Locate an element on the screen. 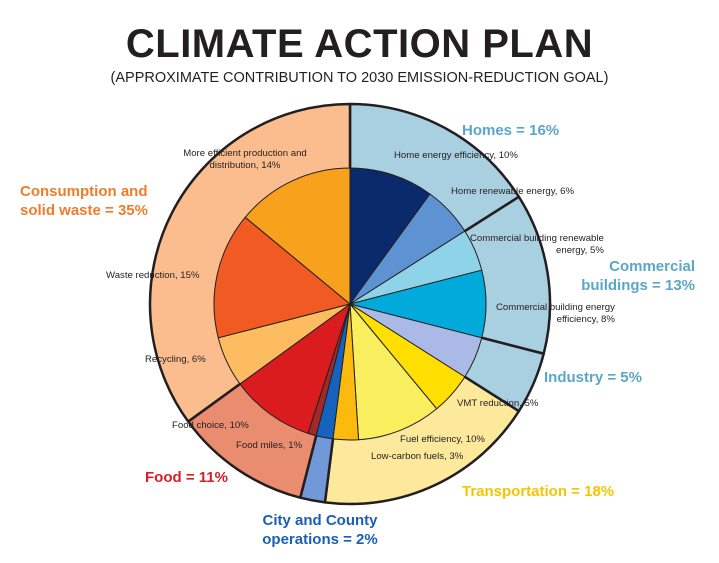 The image size is (719, 563). label-commercial: Commercial buildings = 13% is located at coordinates (638, 276).